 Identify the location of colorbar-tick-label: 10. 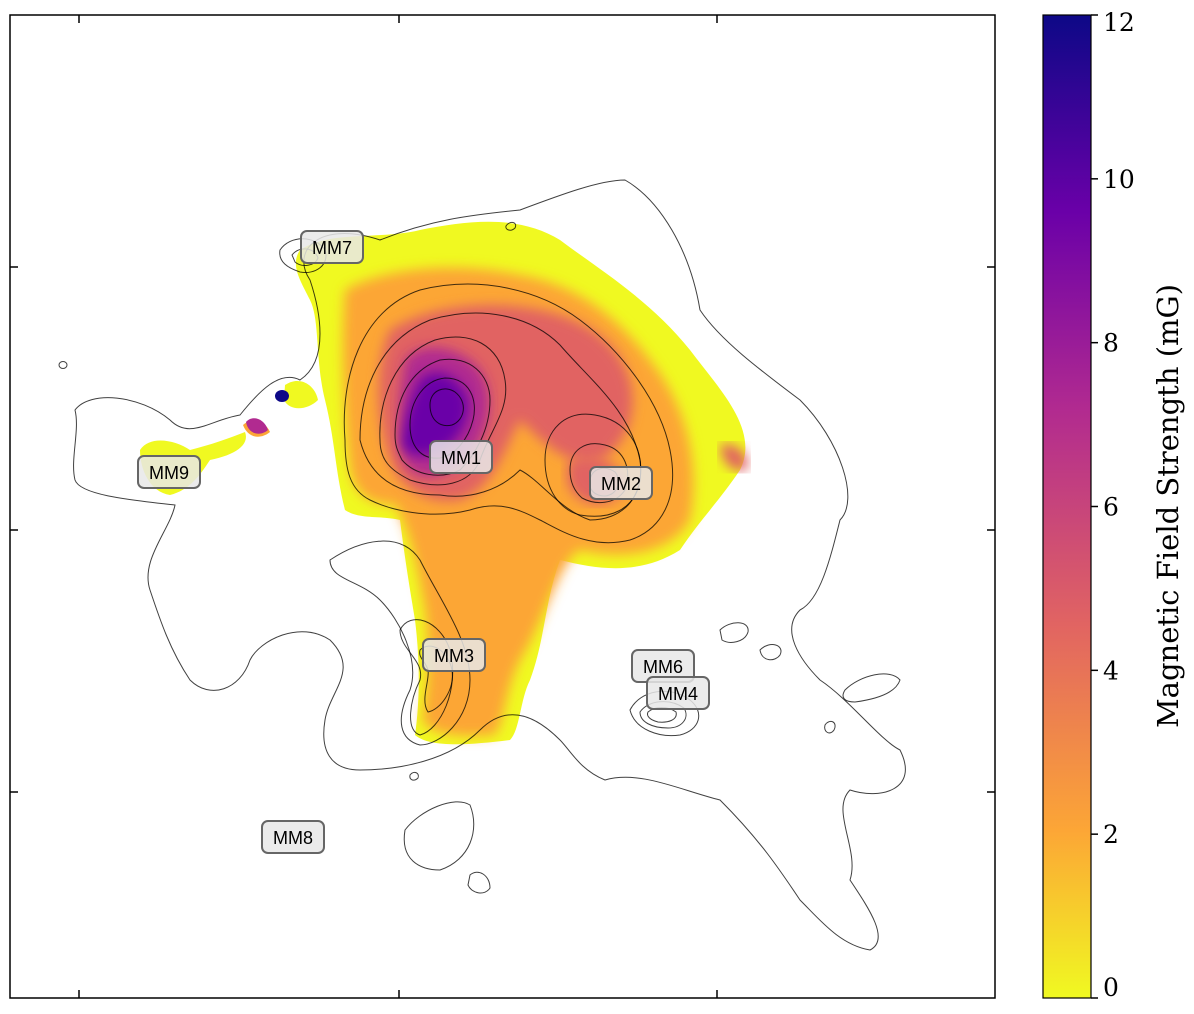
(1119, 179).